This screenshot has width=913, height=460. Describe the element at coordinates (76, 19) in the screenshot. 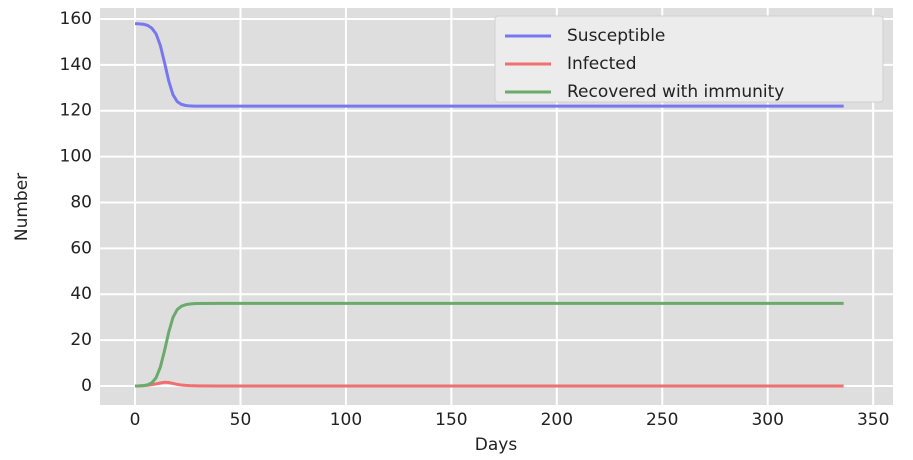

I see `y-tick-label: 160` at that location.